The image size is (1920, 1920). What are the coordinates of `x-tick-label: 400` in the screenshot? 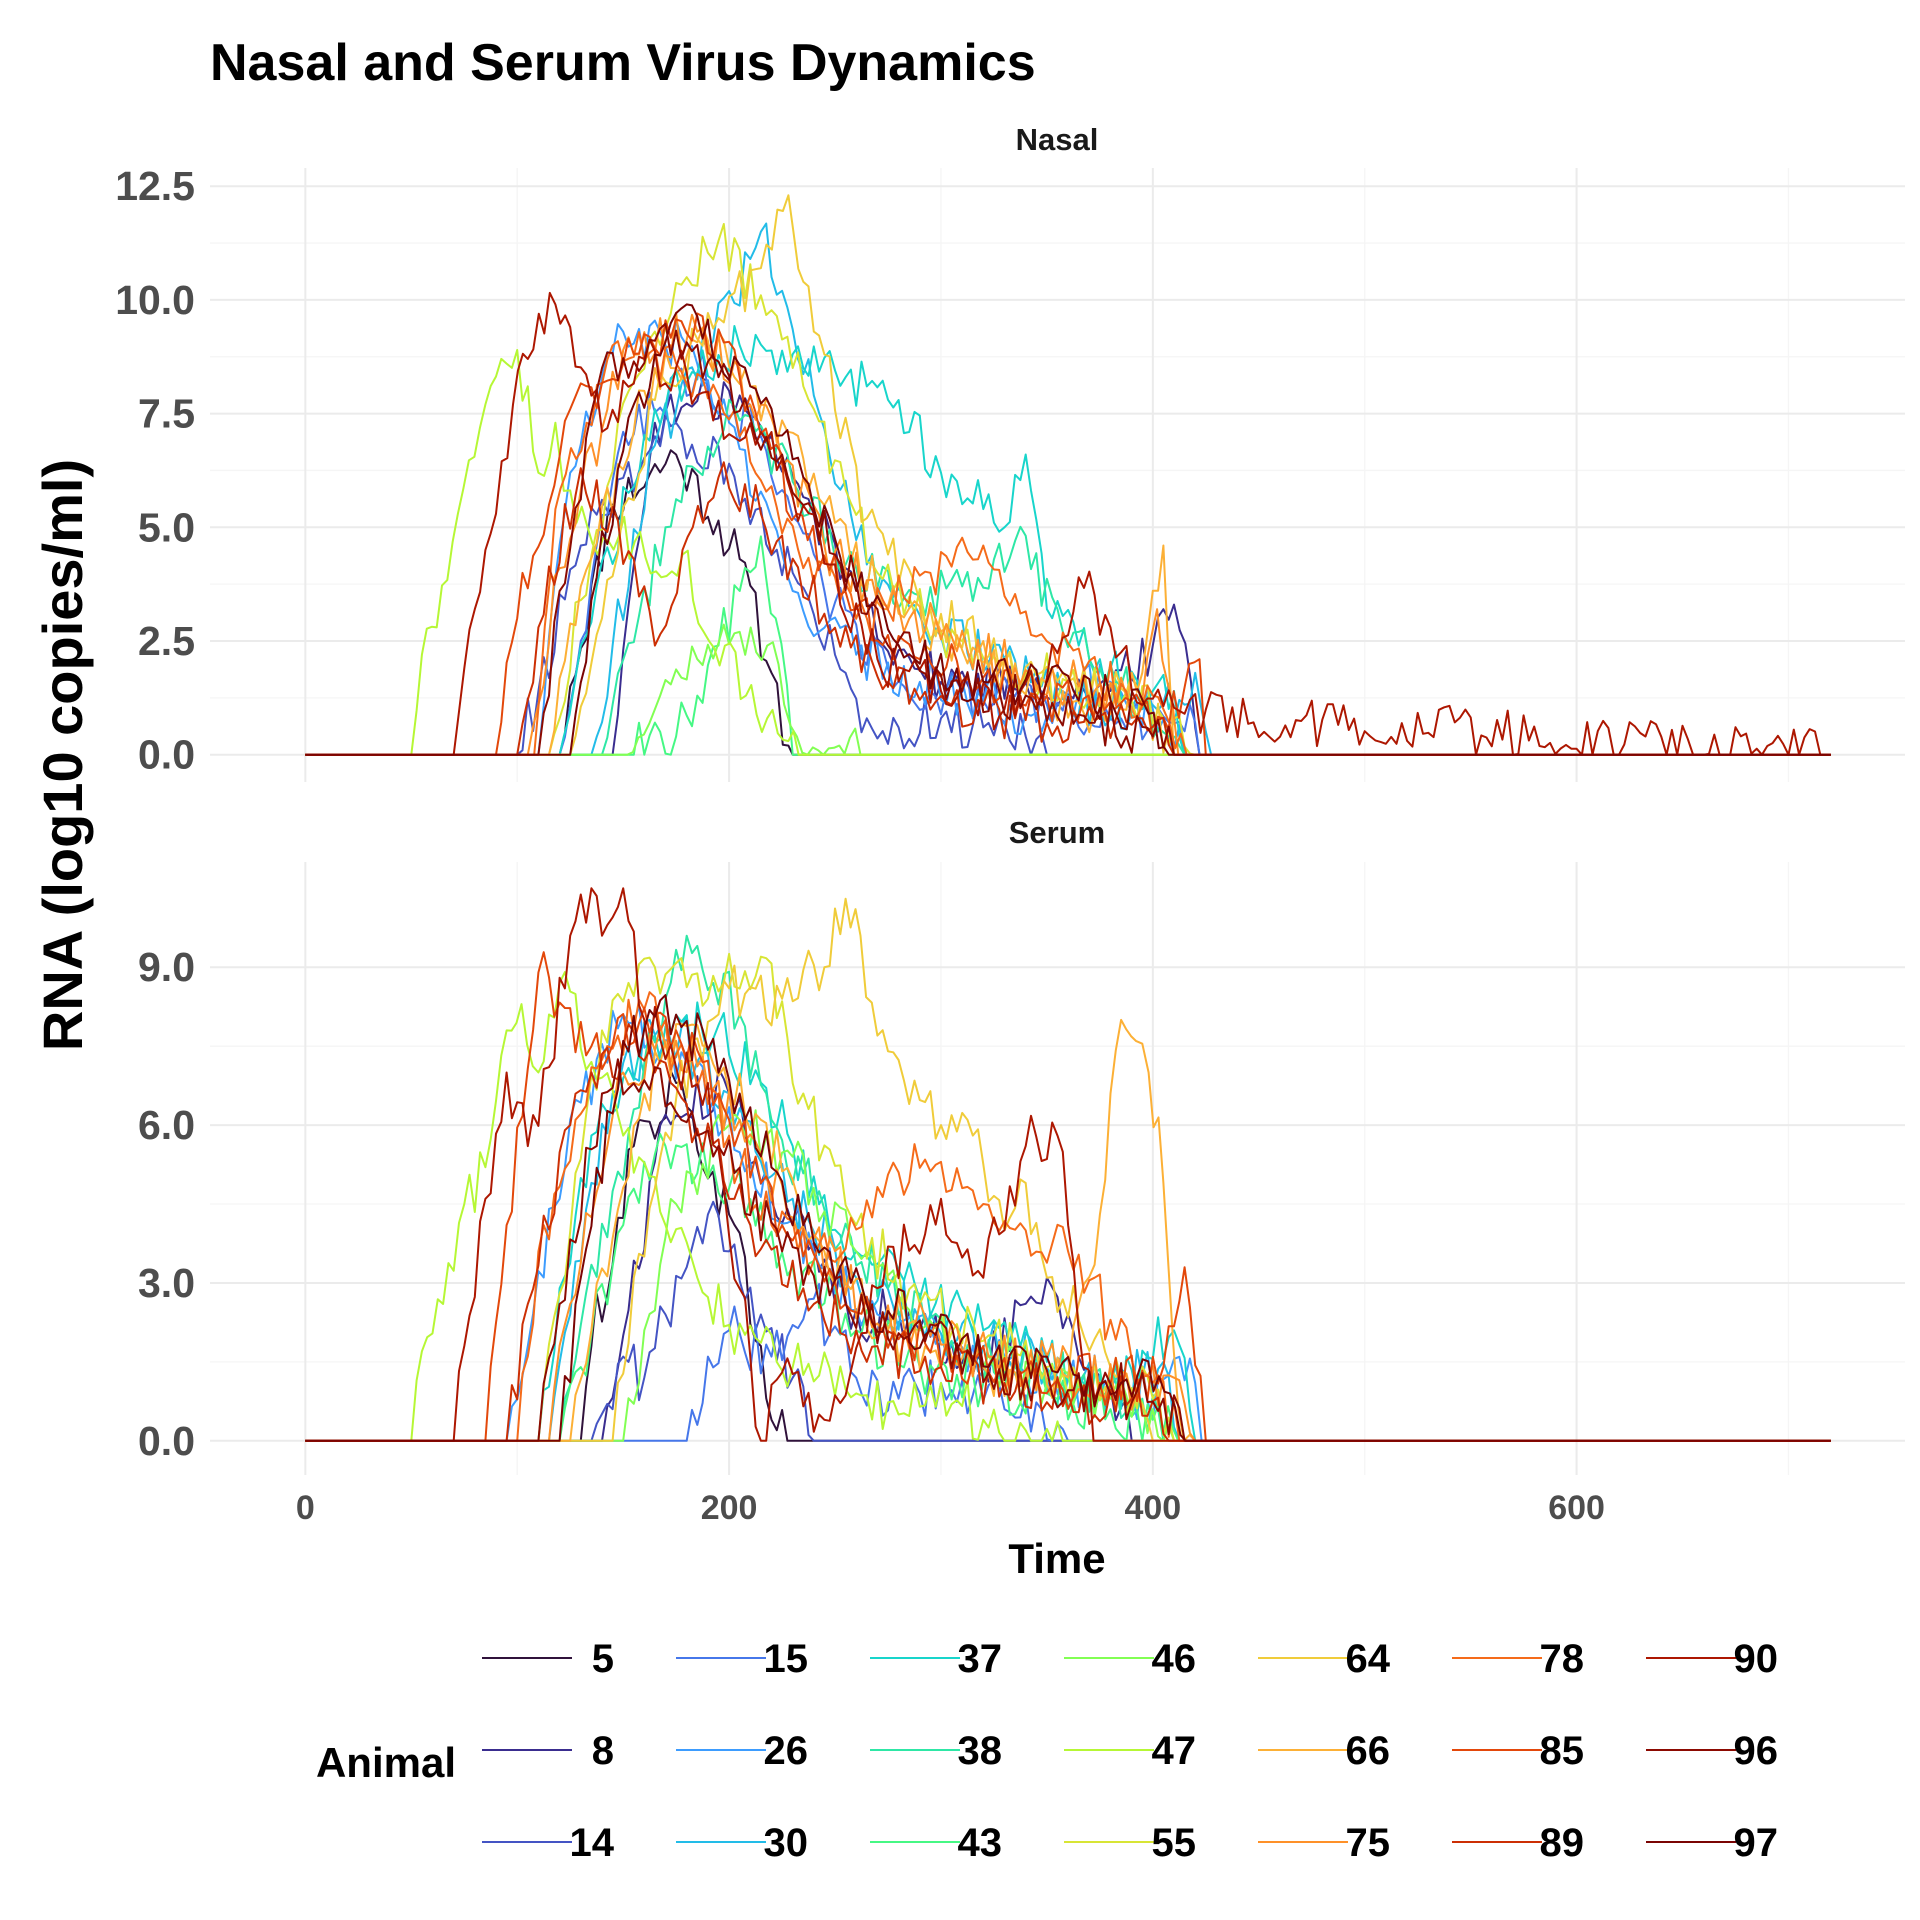 It's located at (1152, 1508).